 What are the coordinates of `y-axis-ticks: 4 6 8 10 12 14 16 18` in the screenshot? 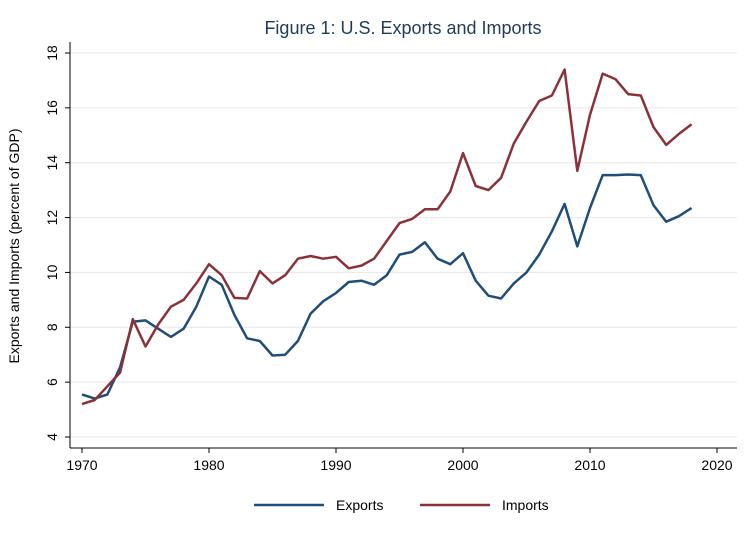 It's located at (57, 243).